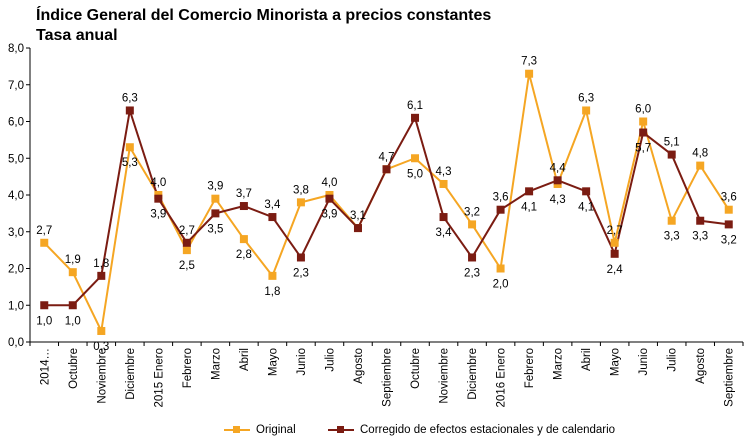  I want to click on data-label-original: 5,3, so click(130, 163).